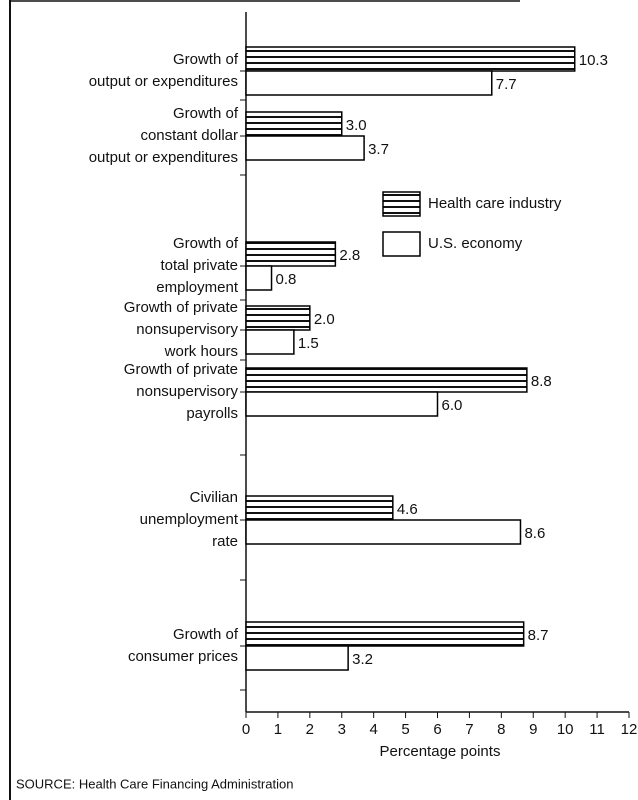 The width and height of the screenshot is (638, 800). Describe the element at coordinates (378, 149) in the screenshot. I see `value-label: 3.7` at that location.